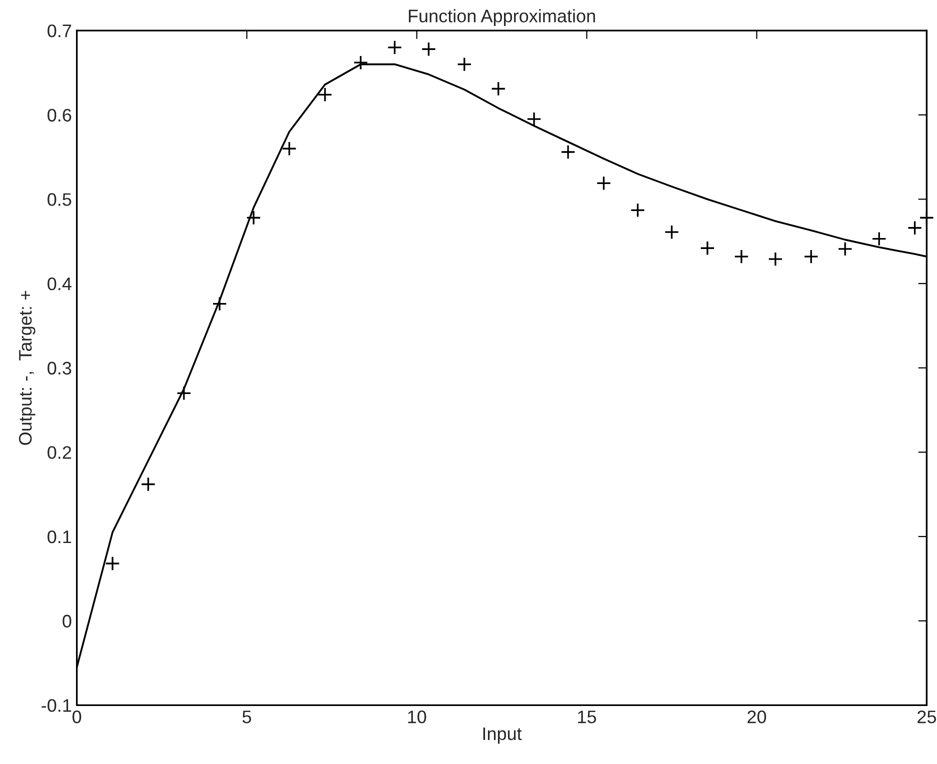 This screenshot has width=937, height=764. What do you see at coordinates (60, 368) in the screenshot?
I see `y-tick-label: 0.3` at bounding box center [60, 368].